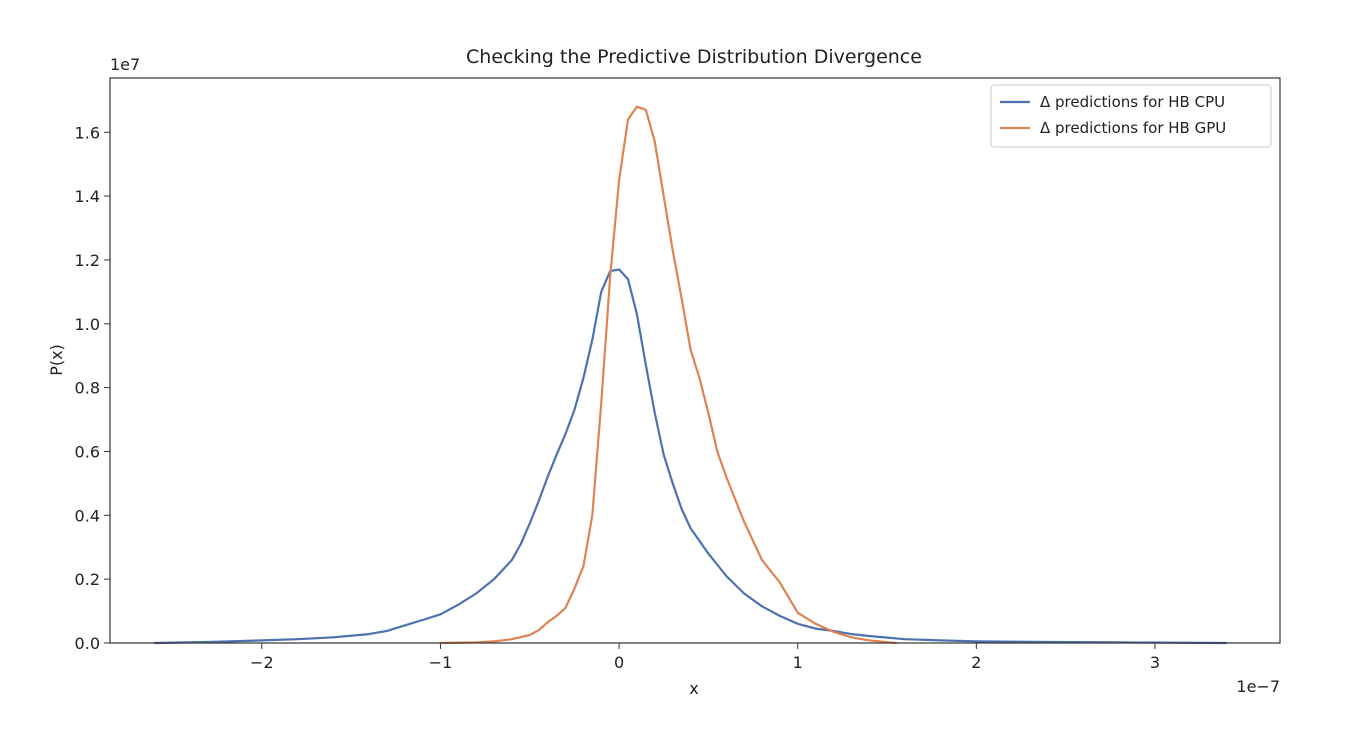 Image resolution: width=1356 pixels, height=752 pixels. I want to click on legend-label: Δ predictions for HB CPU, so click(1132, 102).